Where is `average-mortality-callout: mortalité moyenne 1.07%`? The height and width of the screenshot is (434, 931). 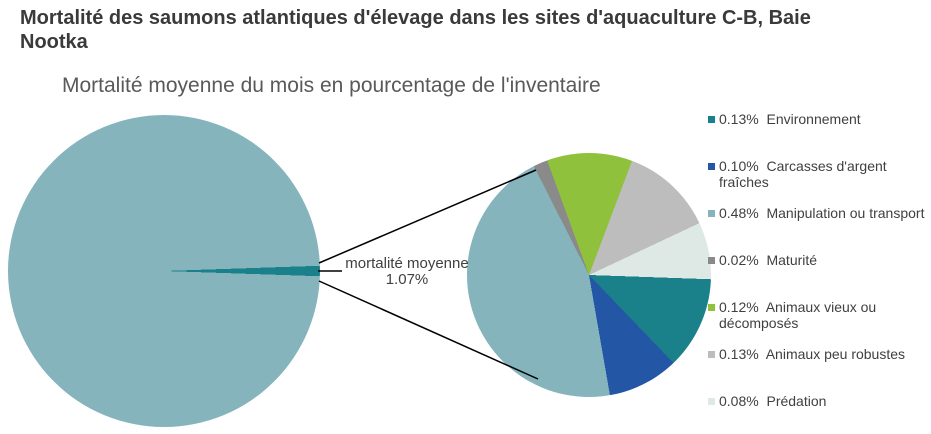
average-mortality-callout: mortalité moyenne 1.07% is located at coordinates (407, 272).